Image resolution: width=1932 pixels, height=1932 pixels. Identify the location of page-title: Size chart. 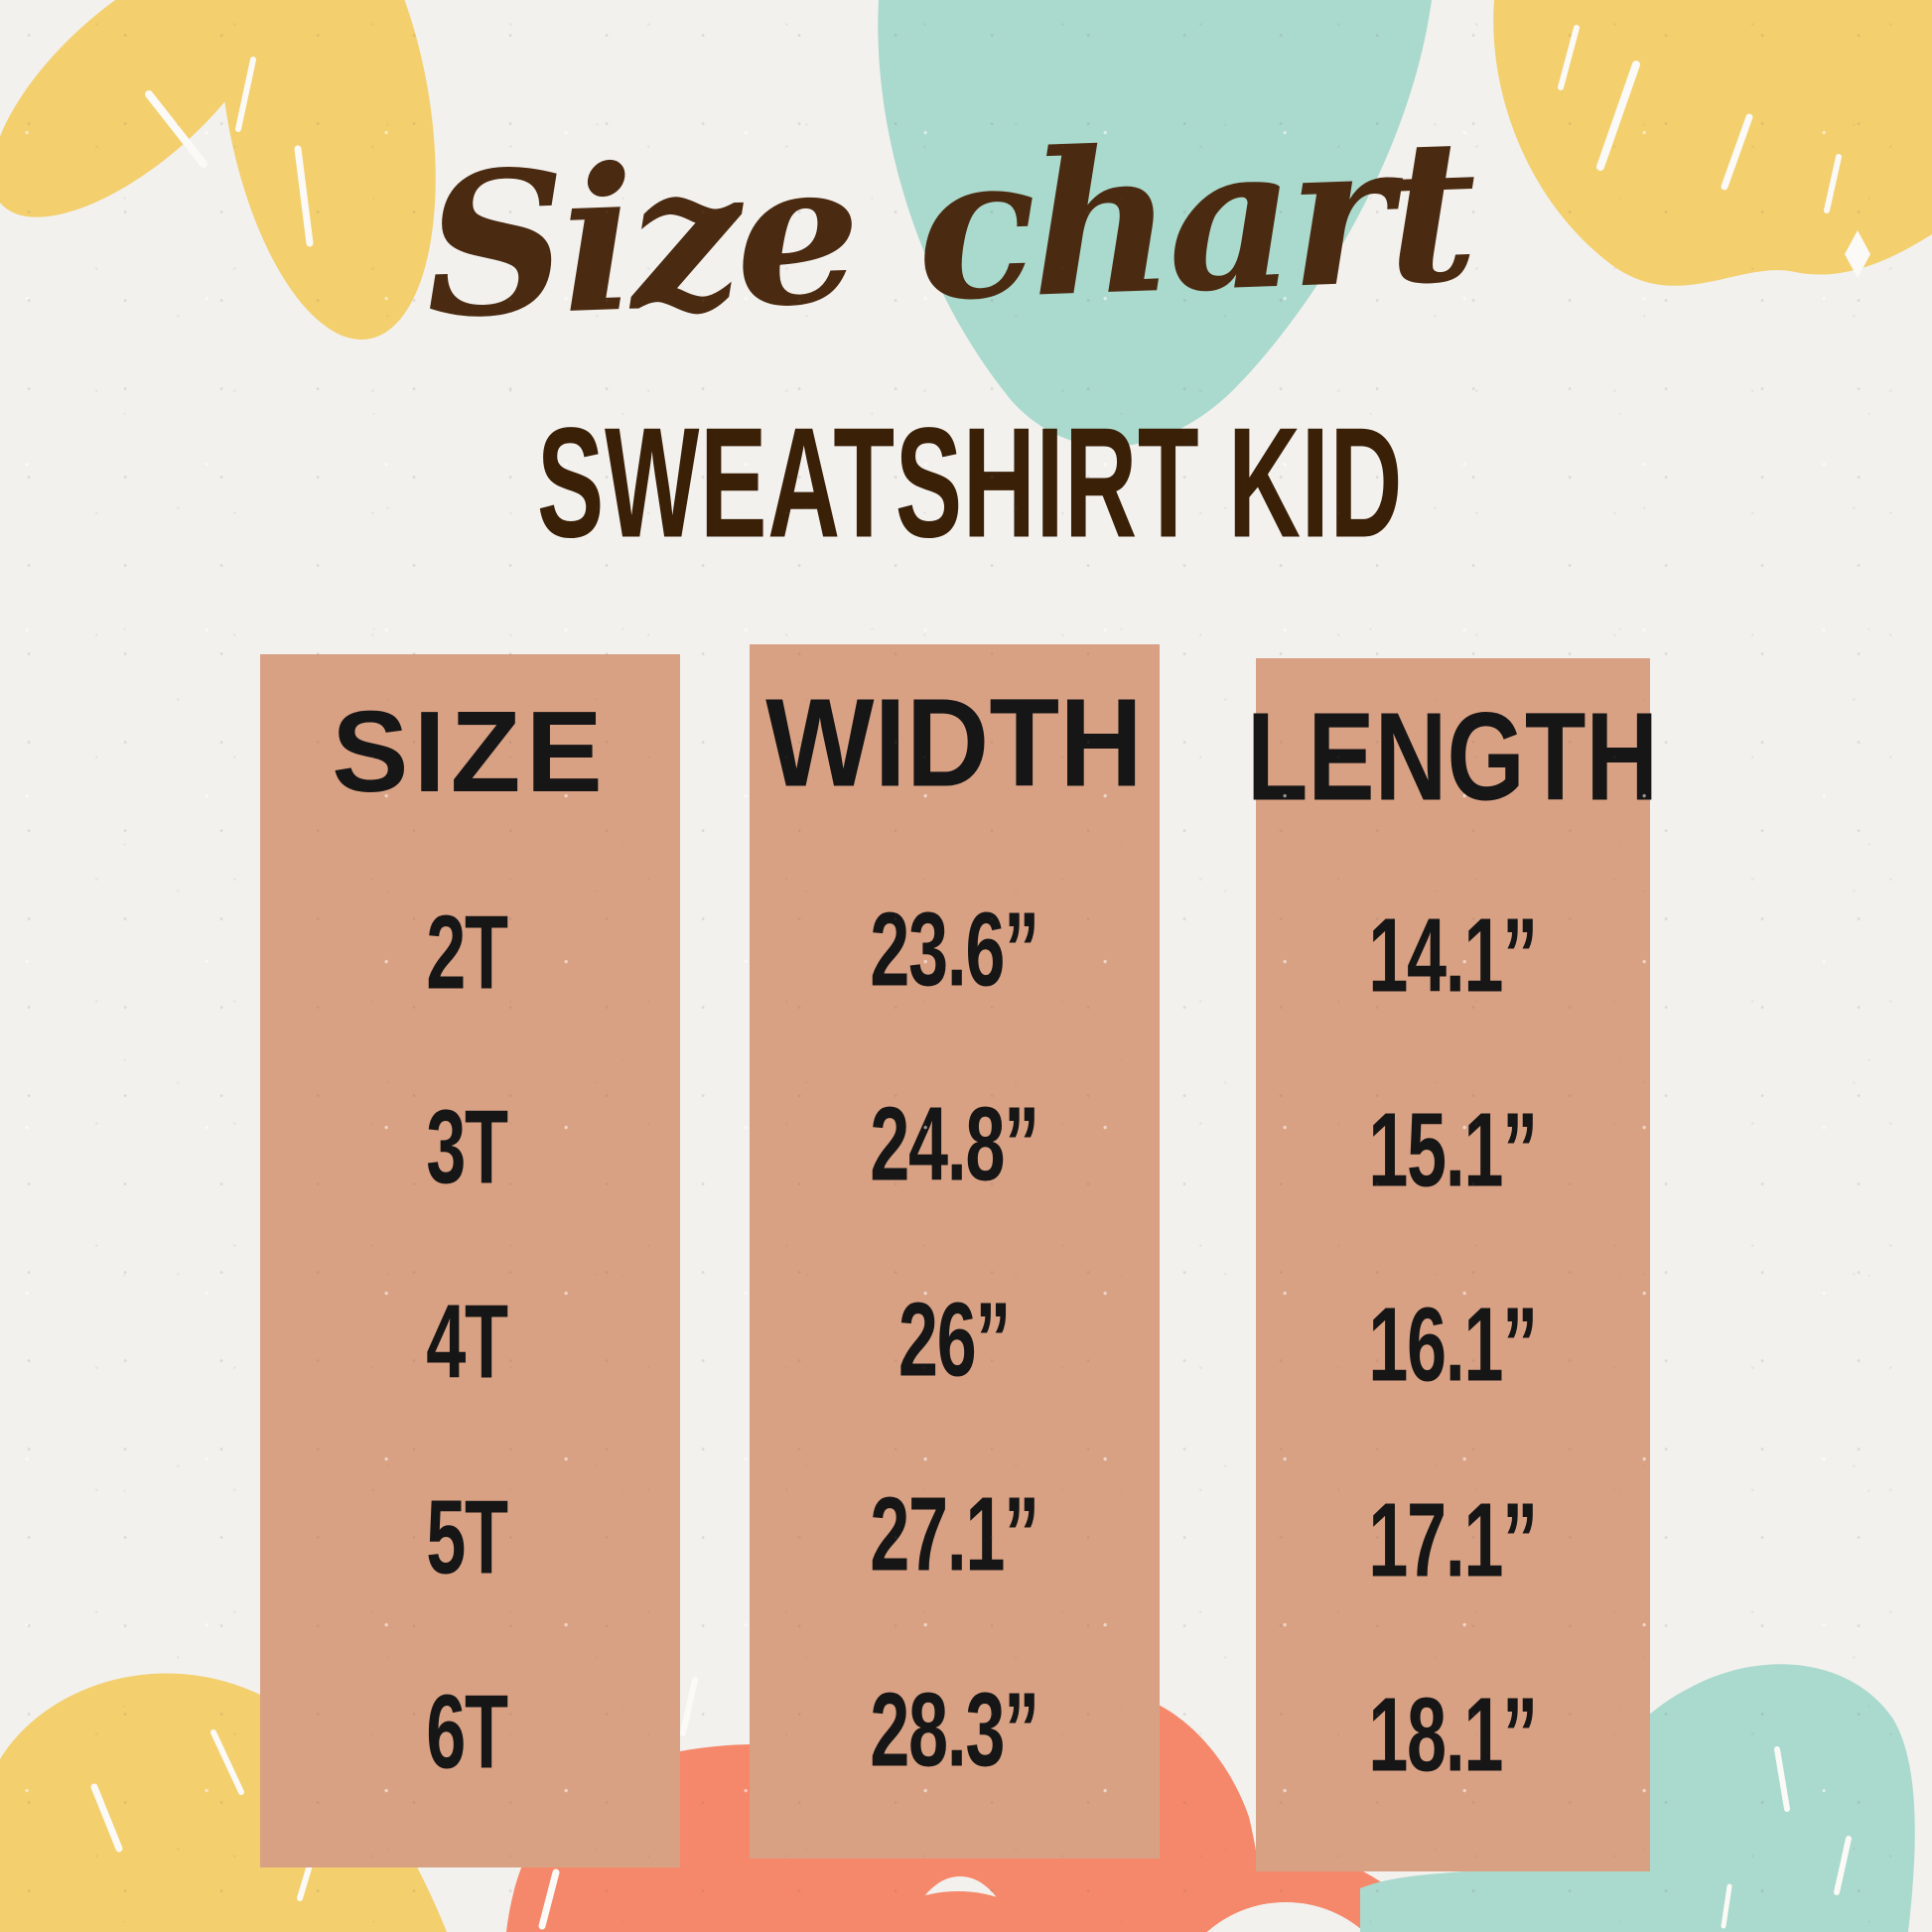
(948, 228).